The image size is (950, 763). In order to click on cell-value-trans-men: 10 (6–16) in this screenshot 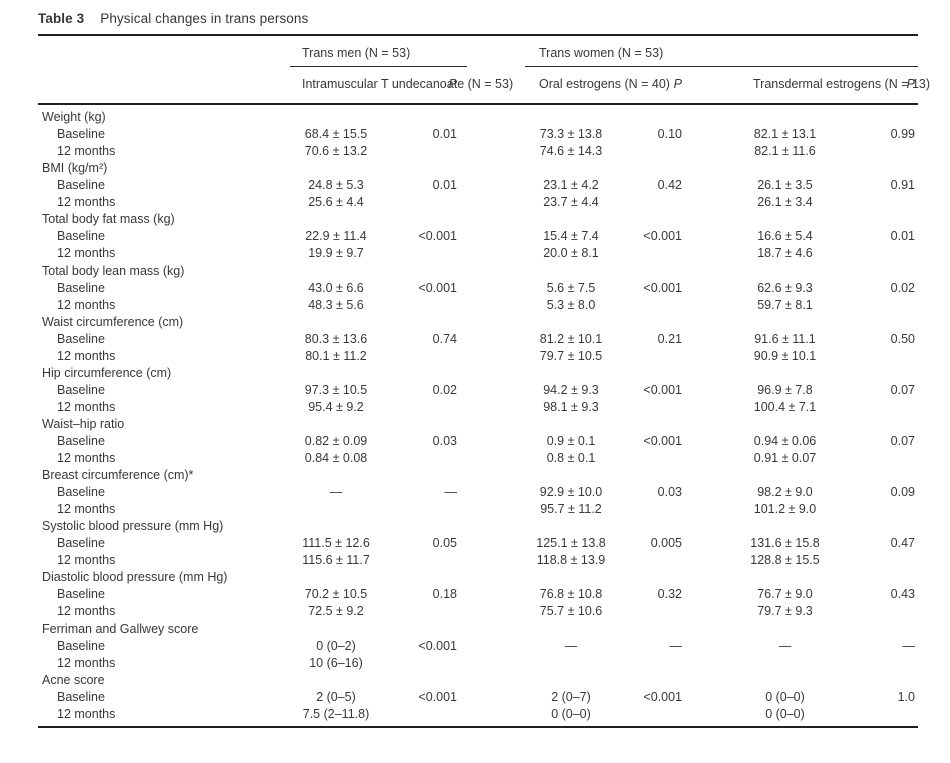, I will do `click(336, 662)`.